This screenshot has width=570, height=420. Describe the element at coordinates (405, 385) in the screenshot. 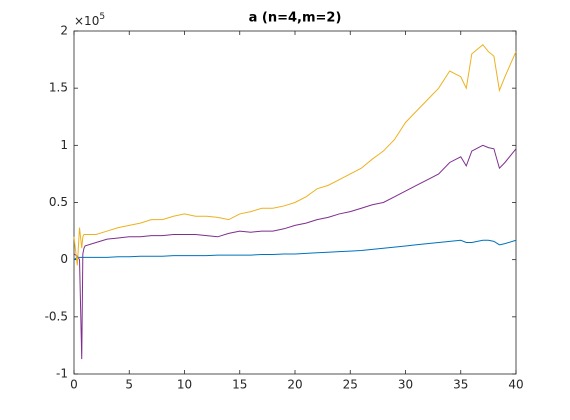

I see `x-tick-label: 30` at that location.